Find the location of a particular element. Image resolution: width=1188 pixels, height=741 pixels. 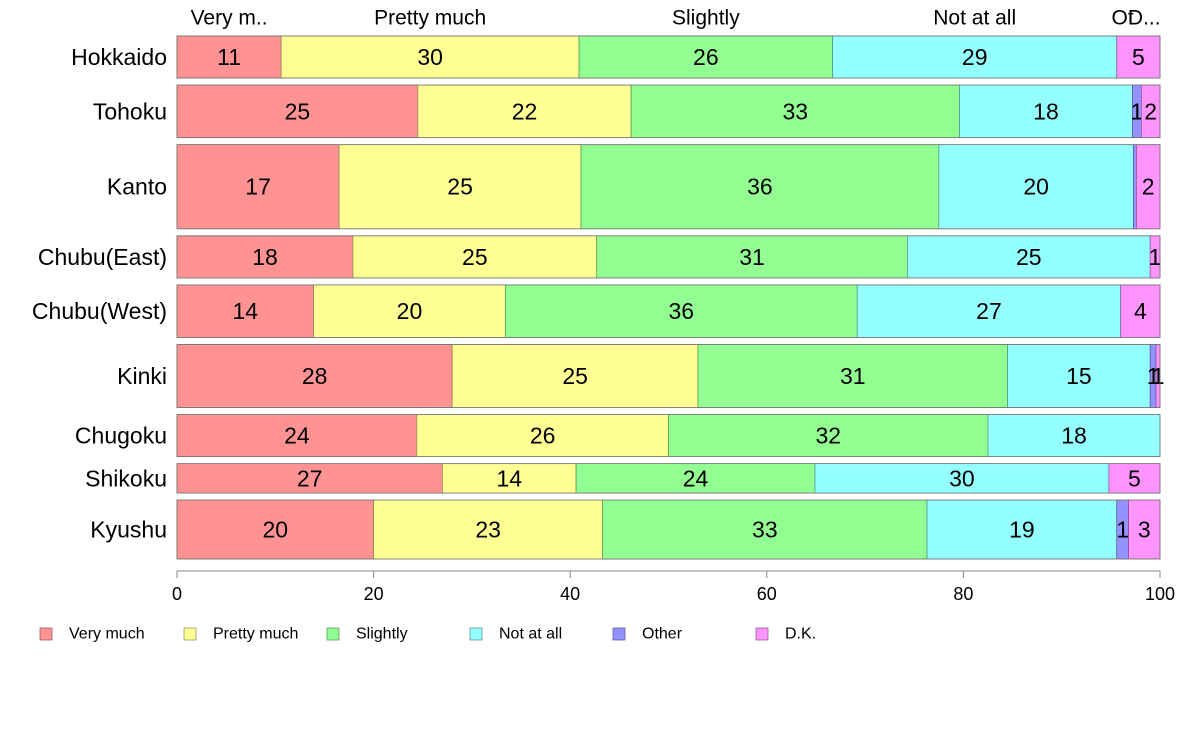

x-axis: 0 20 40 60 80 100 is located at coordinates (673, 587).